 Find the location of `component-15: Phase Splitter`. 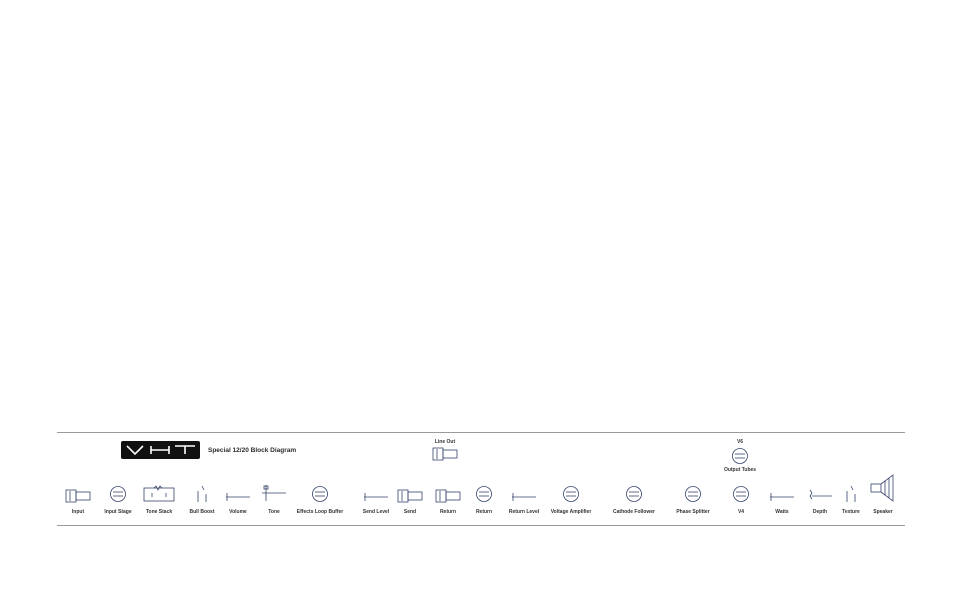

component-15: Phase Splitter is located at coordinates (693, 498).